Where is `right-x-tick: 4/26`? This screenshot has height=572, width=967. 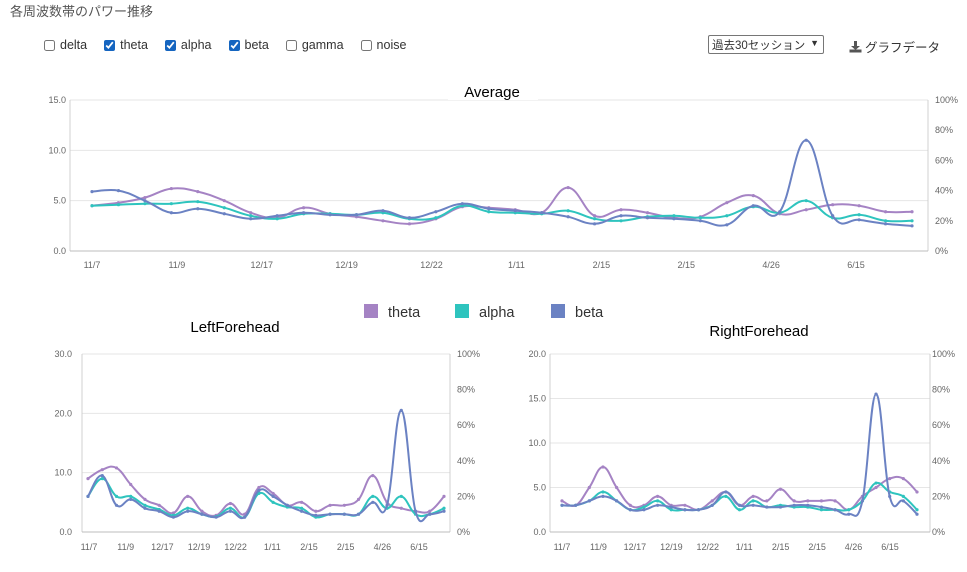 right-x-tick: 4/26 is located at coordinates (854, 547).